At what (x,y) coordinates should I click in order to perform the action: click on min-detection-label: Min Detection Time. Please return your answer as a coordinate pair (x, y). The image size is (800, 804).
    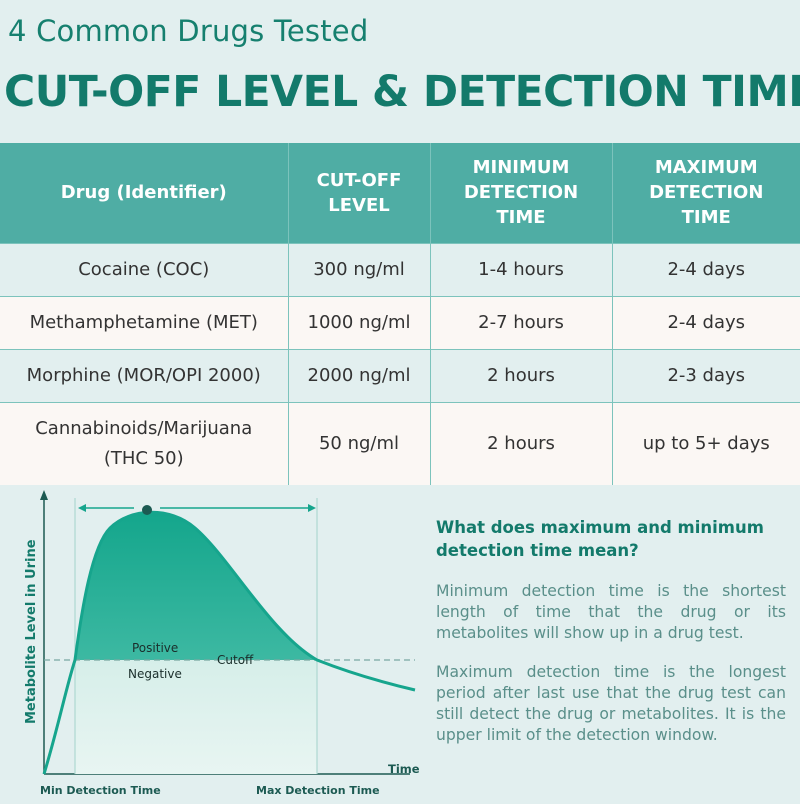
    Looking at the image, I should click on (100, 790).